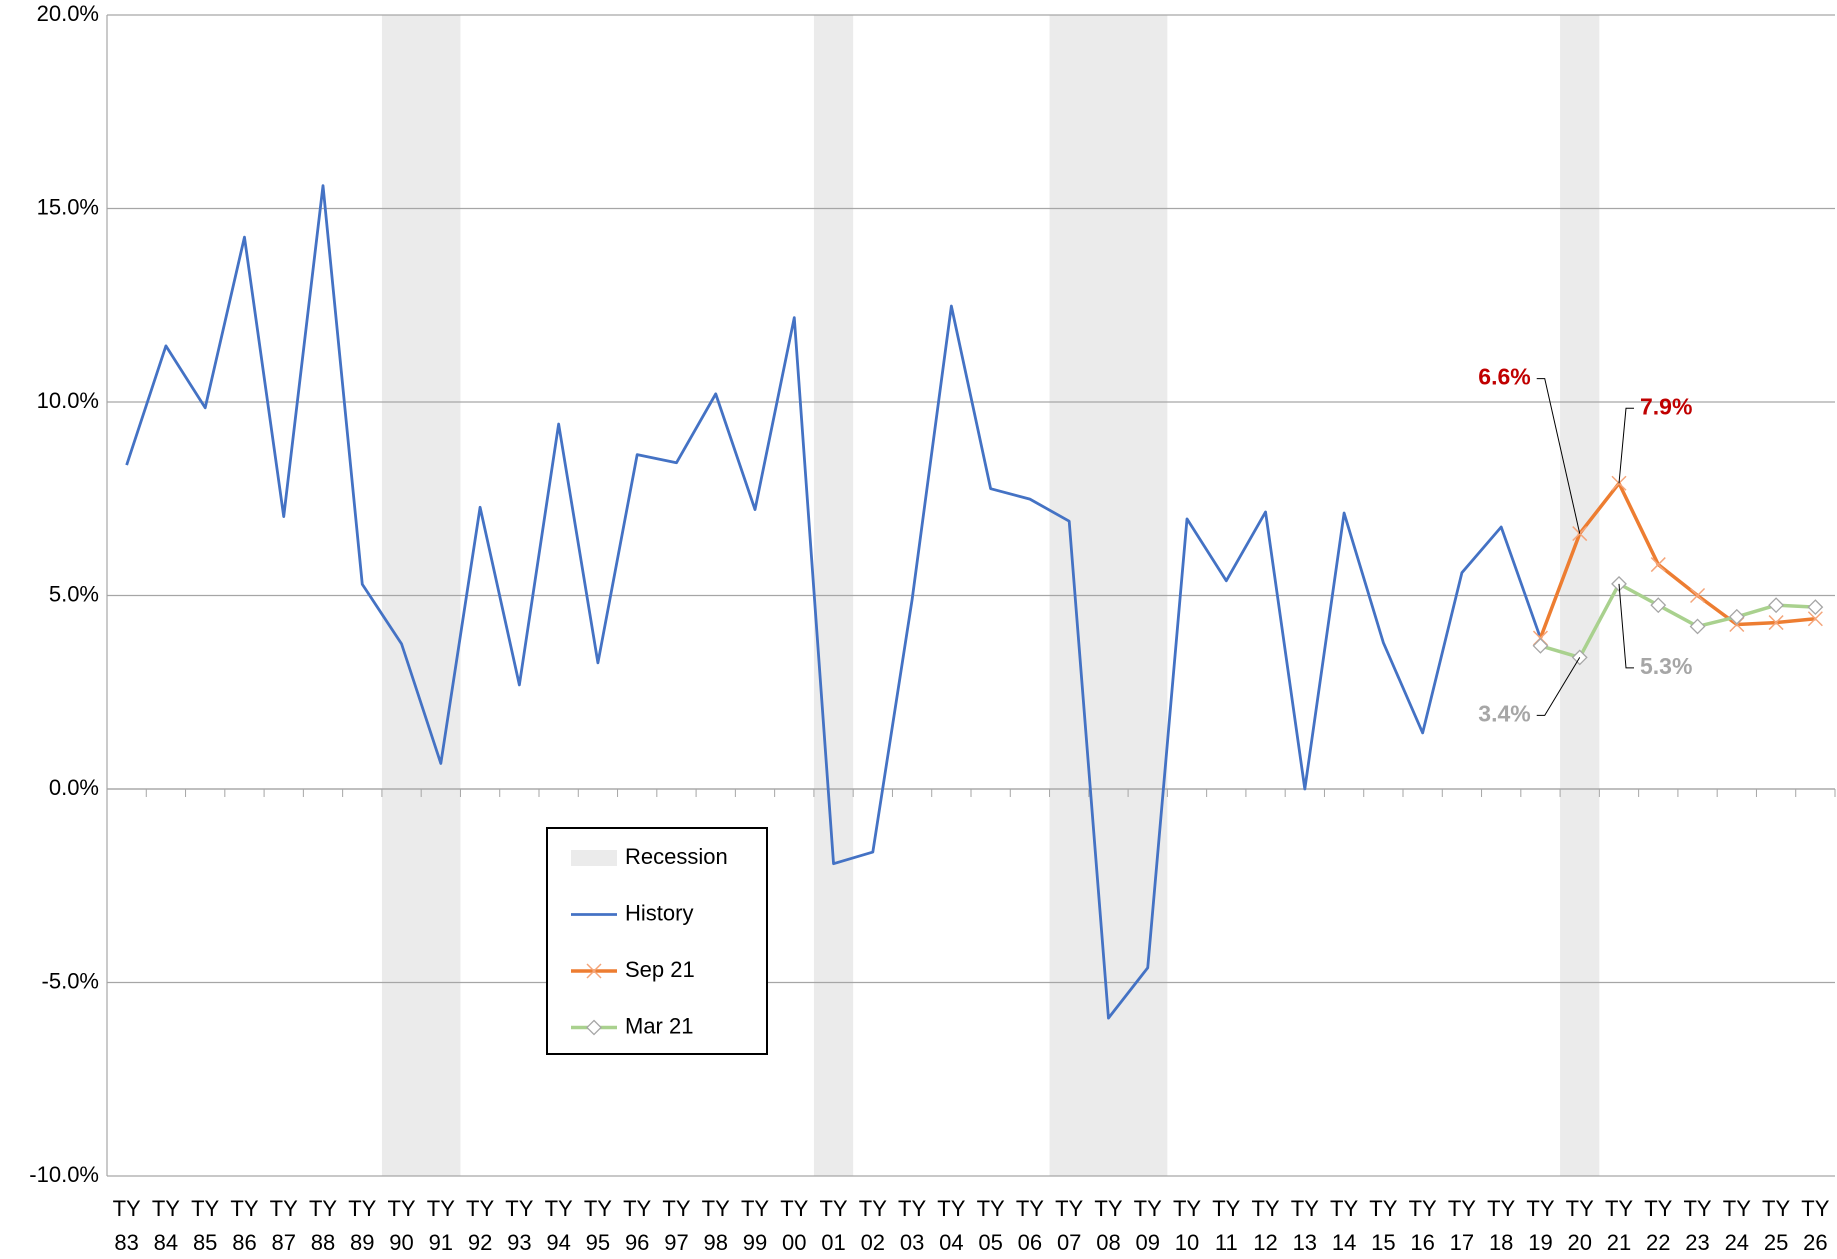 Image resolution: width=1837 pixels, height=1259 pixels. I want to click on legend-label: History, so click(659, 912).